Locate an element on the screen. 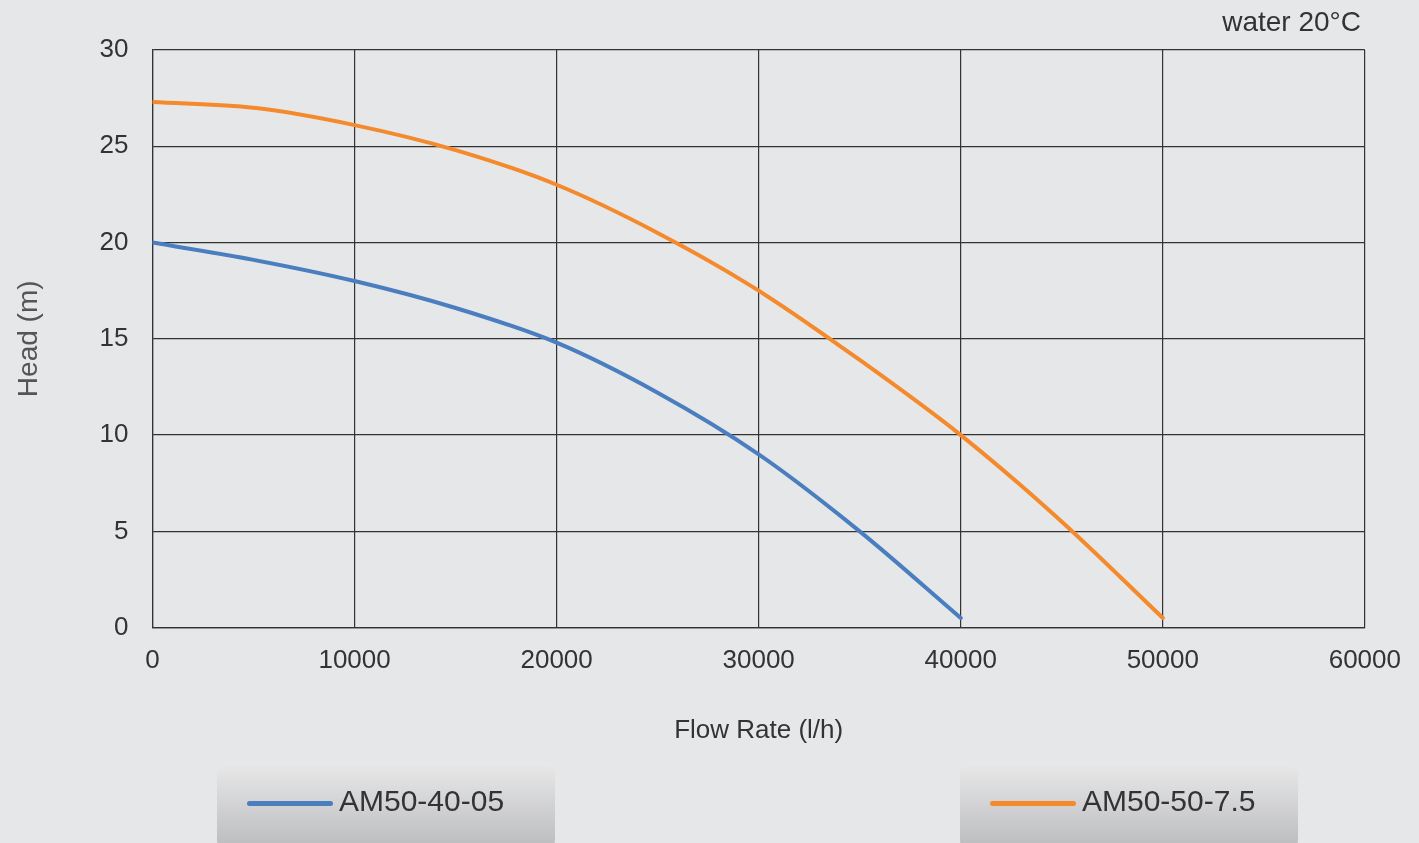  x-tick-label: 0 is located at coordinates (152, 659).